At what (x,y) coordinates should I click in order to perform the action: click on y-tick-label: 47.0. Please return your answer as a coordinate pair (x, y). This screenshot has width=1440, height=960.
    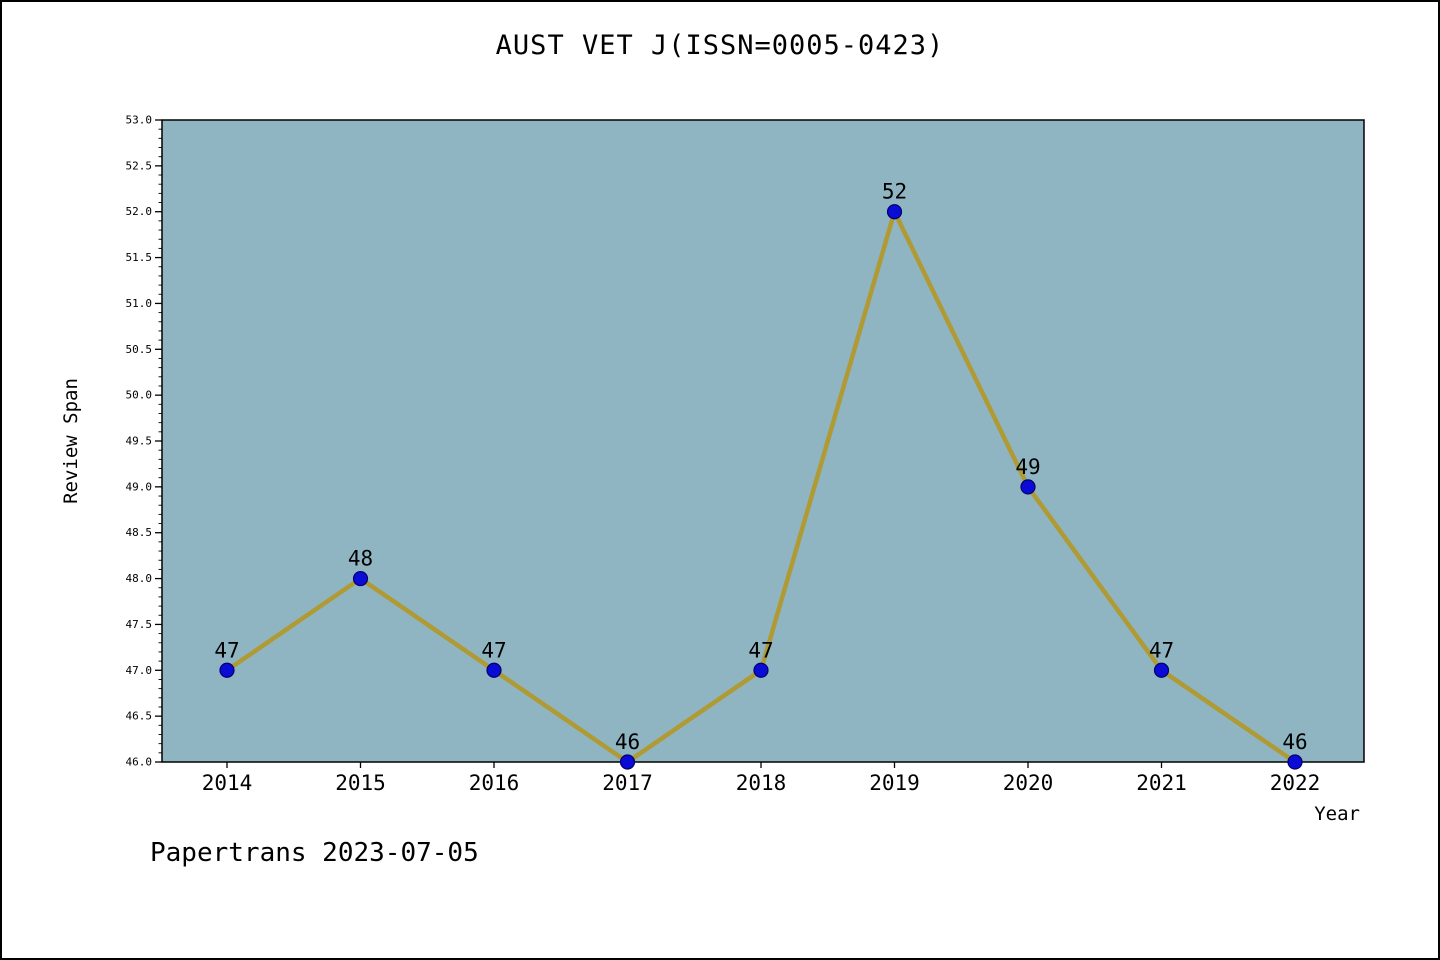
    Looking at the image, I should click on (139, 670).